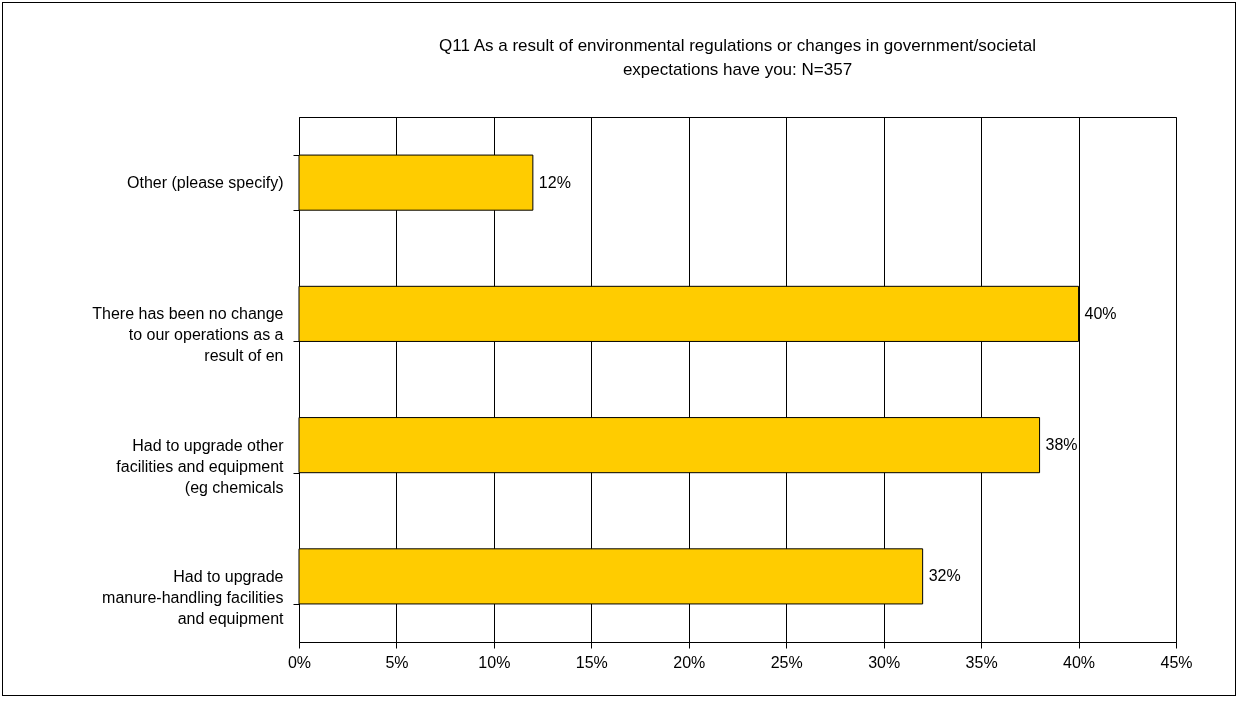 The width and height of the screenshot is (1242, 702). What do you see at coordinates (1079, 662) in the screenshot?
I see `x-tick-label: 40%` at bounding box center [1079, 662].